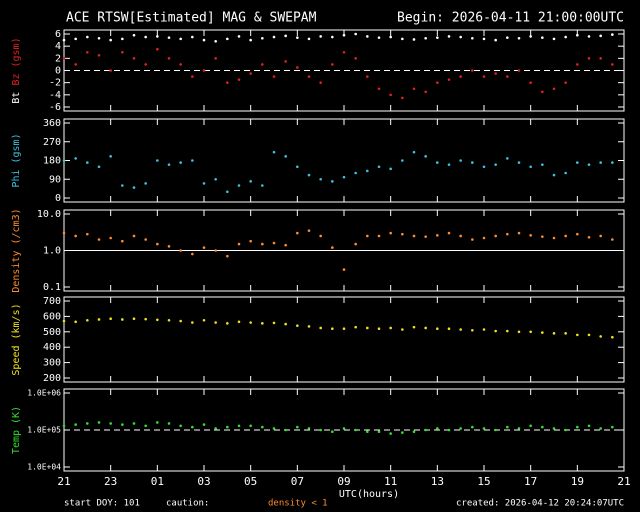 This screenshot has width=640, height=512. Describe the element at coordinates (52, 251) in the screenshot. I see `y-tick-label: 1.0` at that location.